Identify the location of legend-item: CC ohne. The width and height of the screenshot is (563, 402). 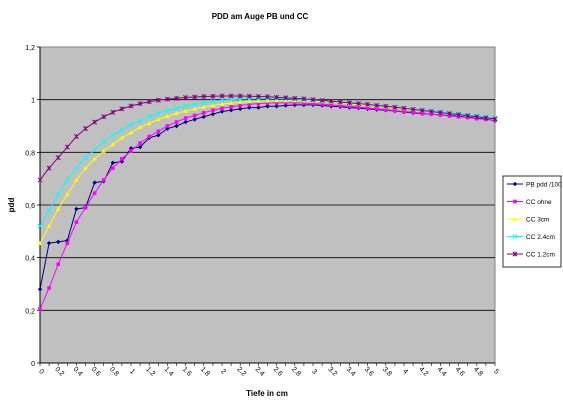
(529, 202).